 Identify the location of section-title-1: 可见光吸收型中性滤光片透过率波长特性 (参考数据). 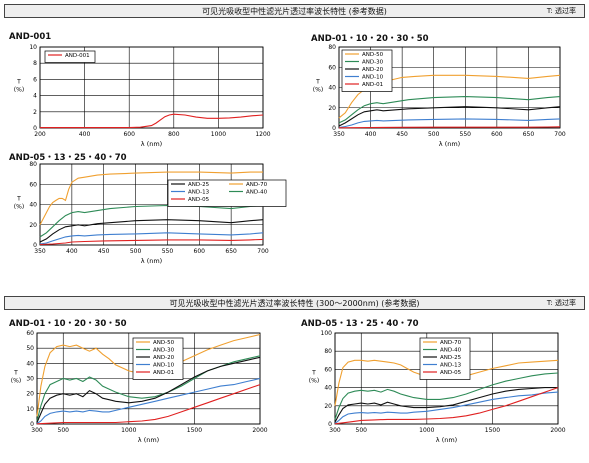
(294, 11).